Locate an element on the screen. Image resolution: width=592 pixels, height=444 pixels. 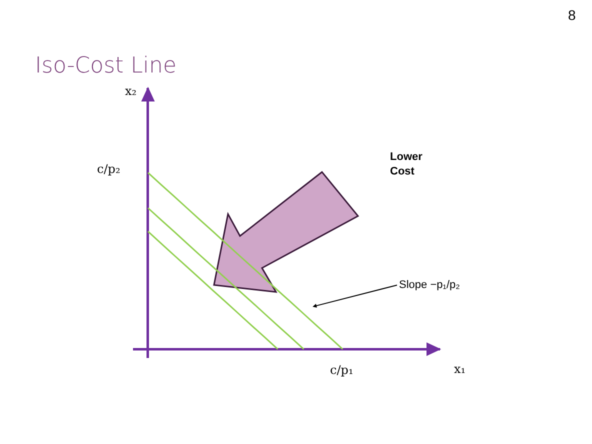
text: x₂ is located at coordinates (131, 91).